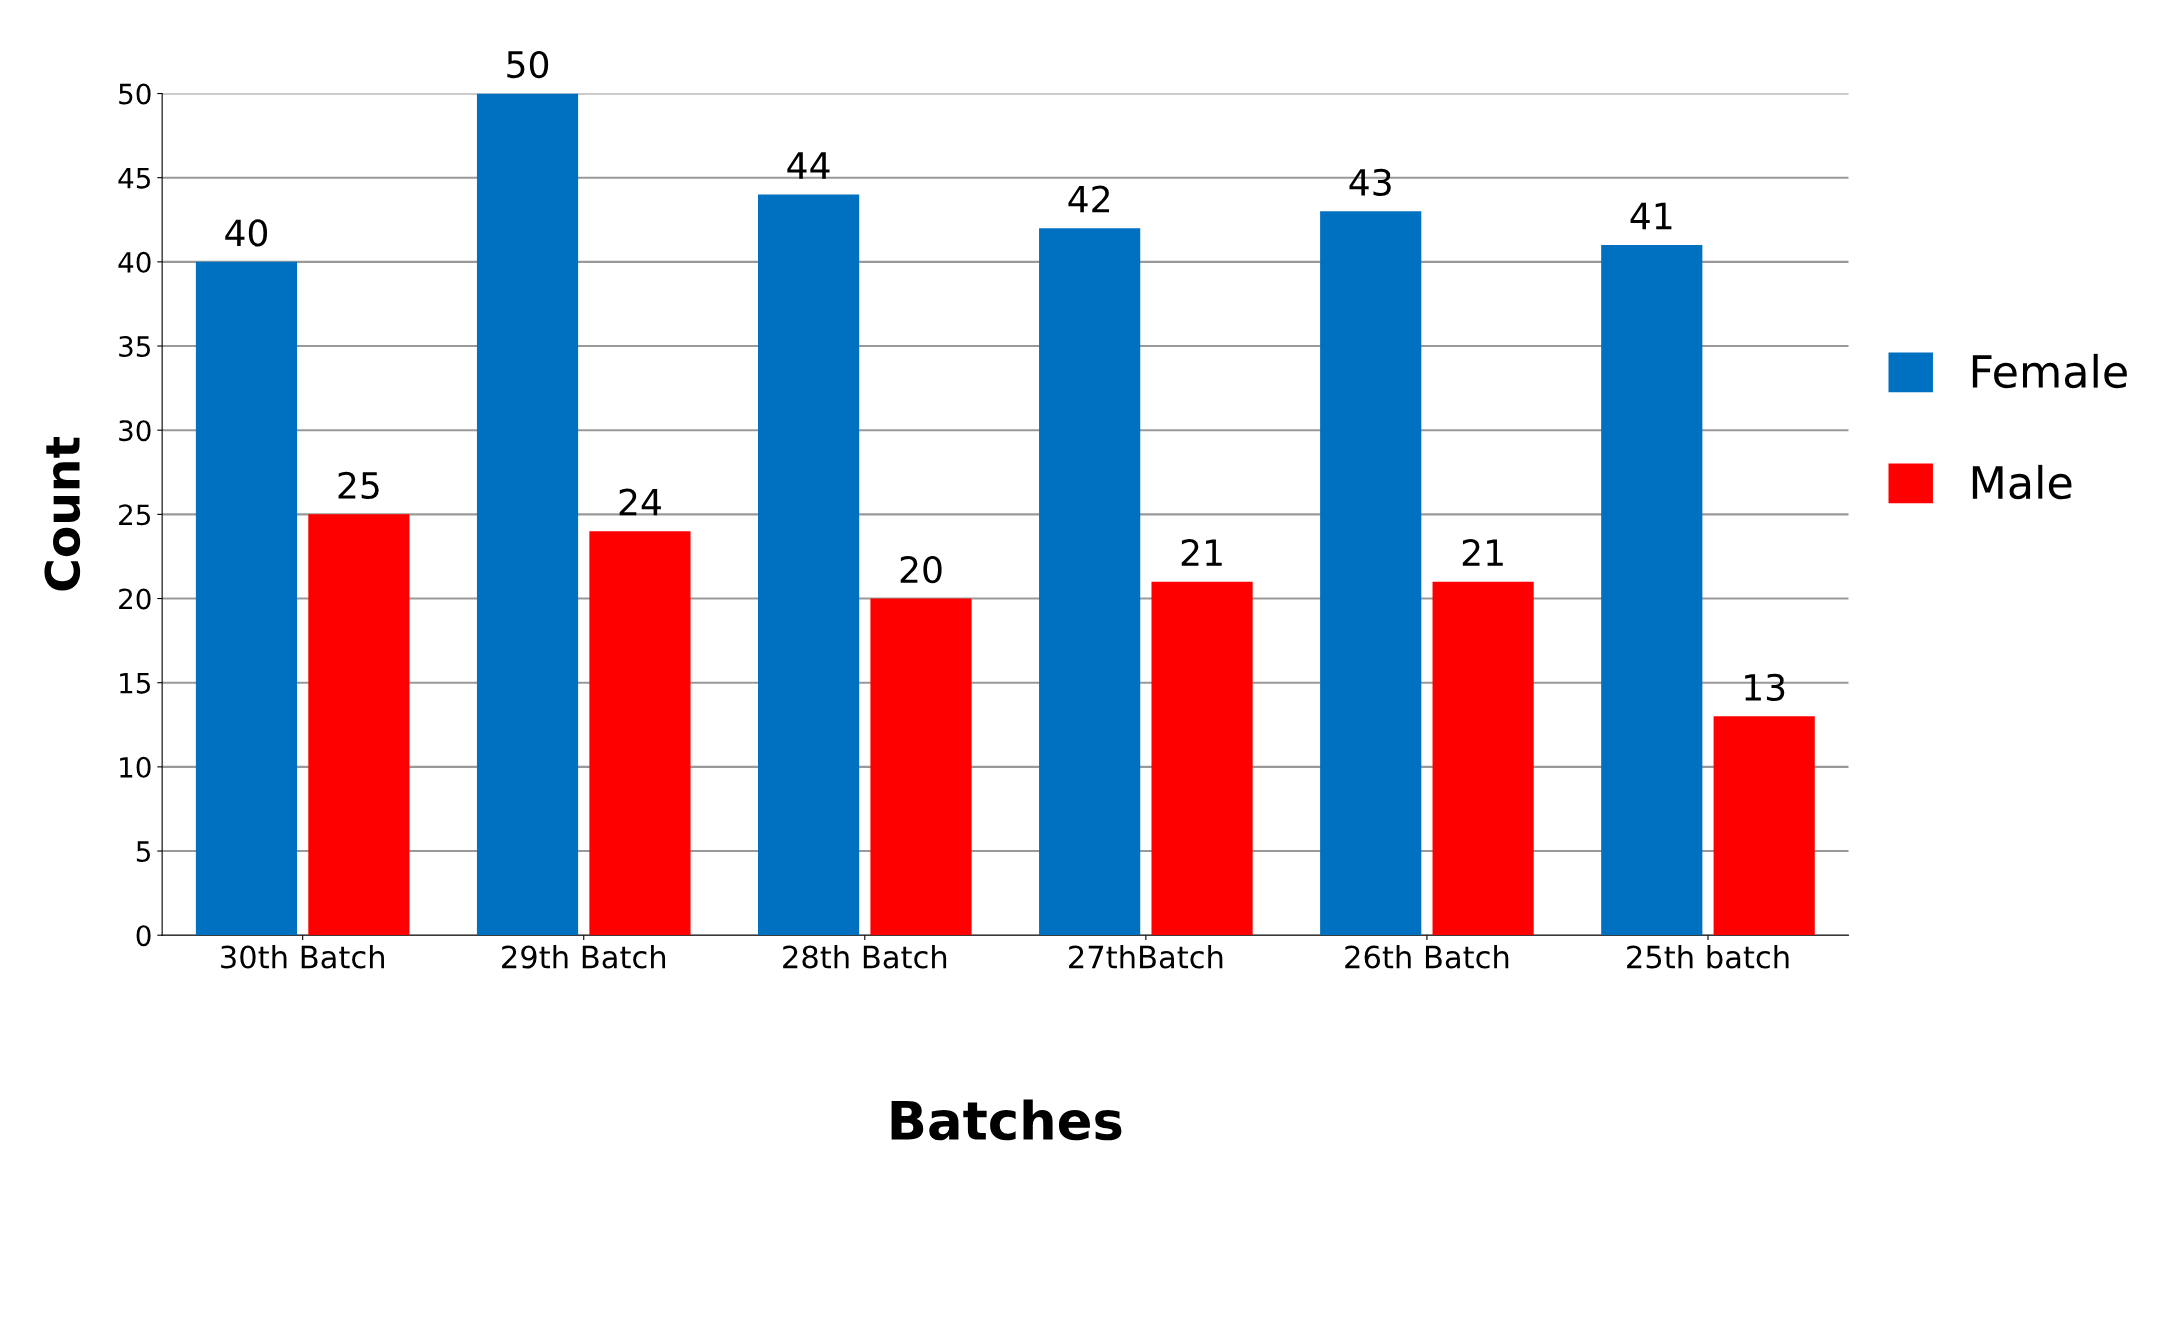 Image resolution: width=2162 pixels, height=1336 pixels. I want to click on x-tick-label: 29th Batch, so click(584, 956).